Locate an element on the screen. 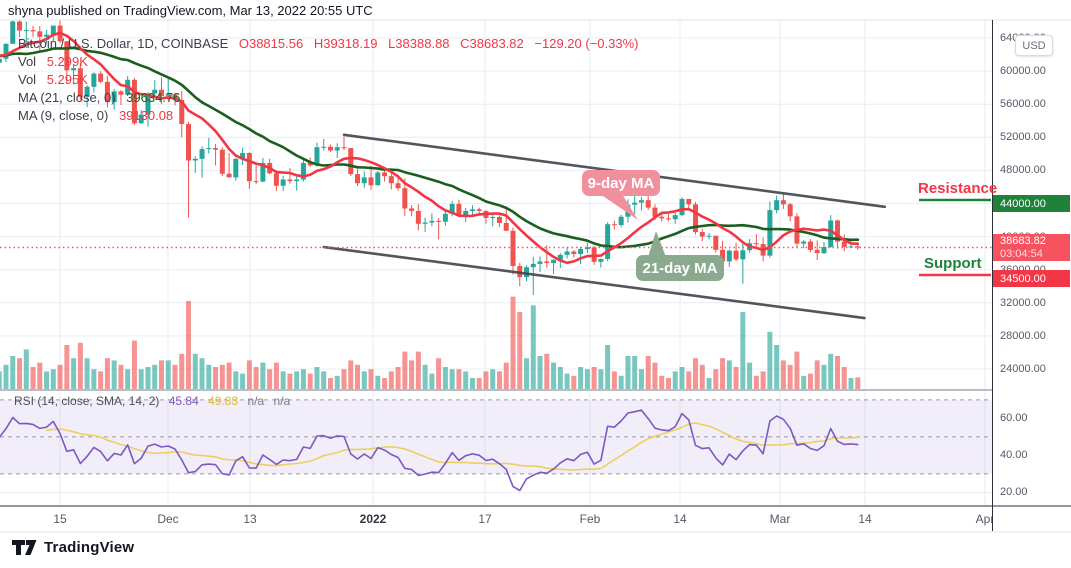  rsi-ma-value: 49.83 is located at coordinates (223, 401).